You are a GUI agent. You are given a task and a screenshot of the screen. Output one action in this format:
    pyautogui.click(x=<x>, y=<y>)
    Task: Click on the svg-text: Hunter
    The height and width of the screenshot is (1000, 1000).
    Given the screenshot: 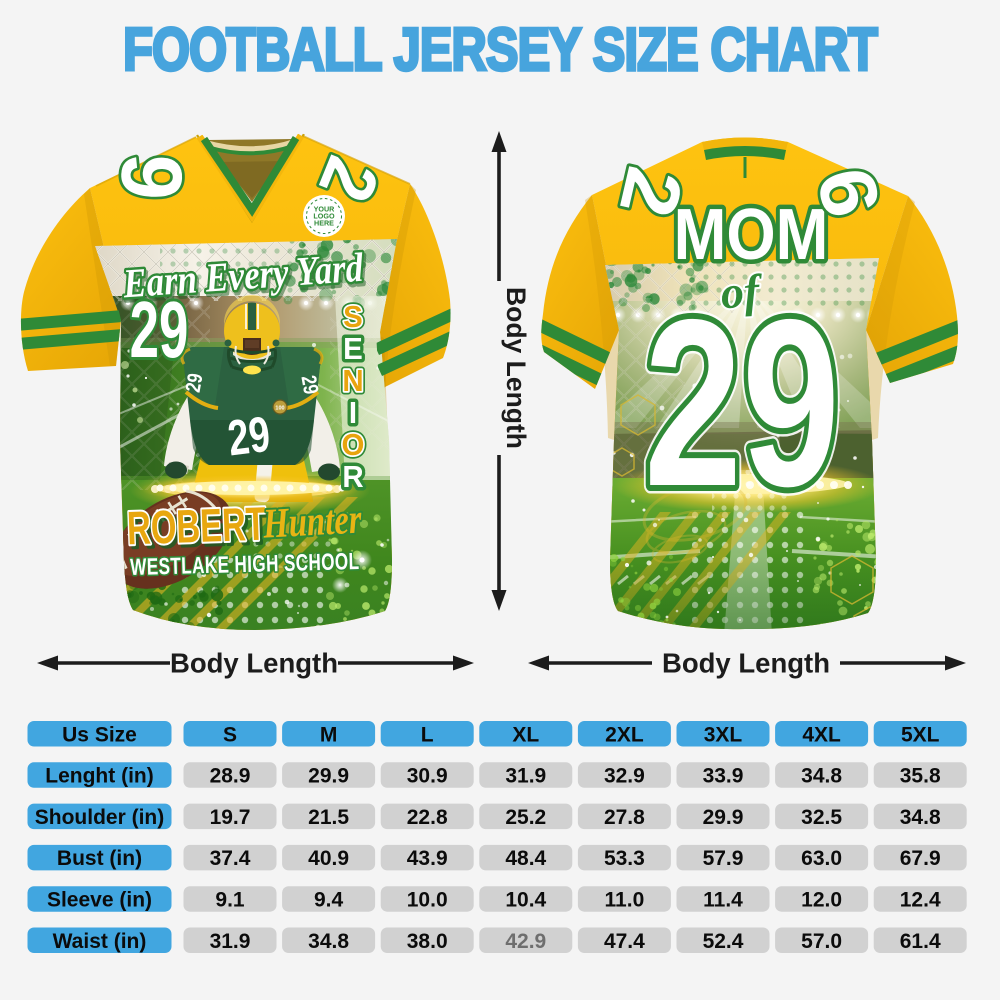 What is the action you would take?
    pyautogui.click(x=312, y=522)
    